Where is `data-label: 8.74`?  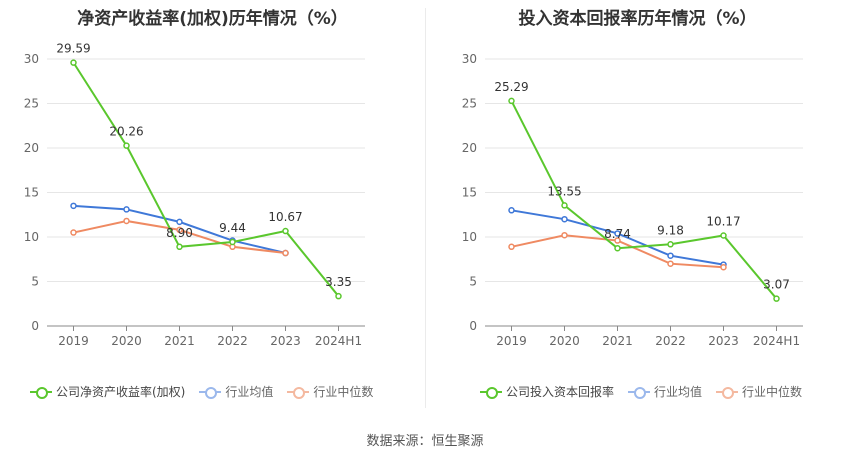
data-label: 8.74 is located at coordinates (617, 234).